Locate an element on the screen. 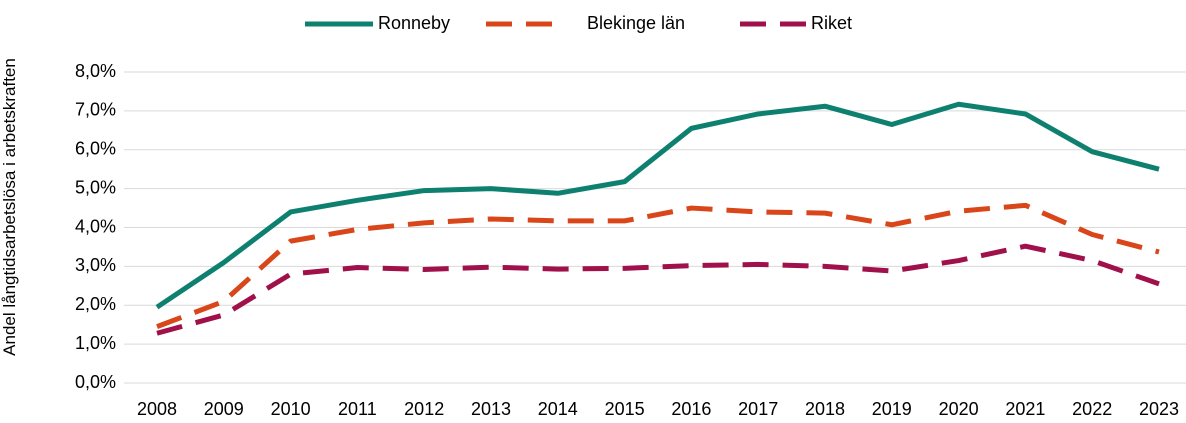 The image size is (1186, 423). x-tick-label: 2023 is located at coordinates (1159, 409).